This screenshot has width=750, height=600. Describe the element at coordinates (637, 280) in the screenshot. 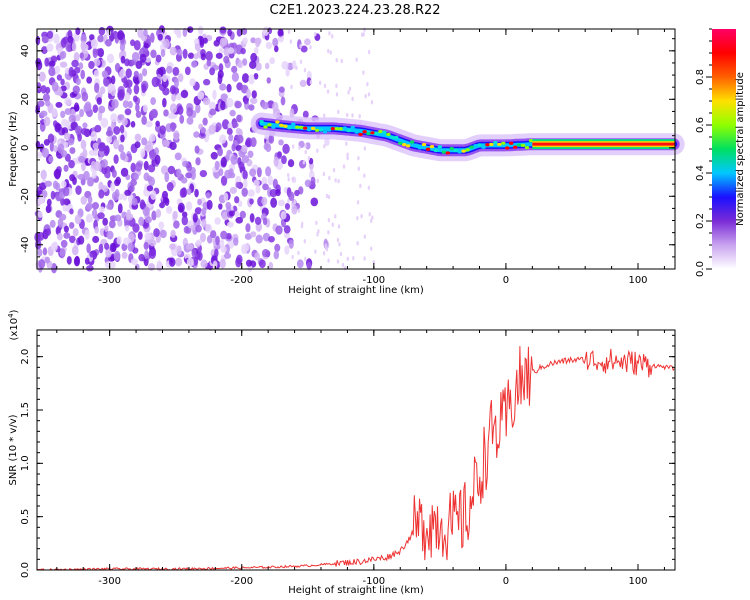

I see `spectrogram-x-tick-label: 100` at that location.